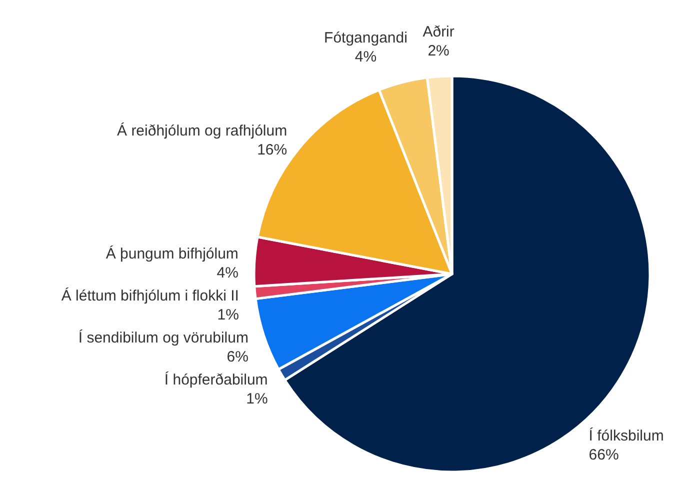  I want to click on slice-label: Í hópferðabilum, so click(216, 379).